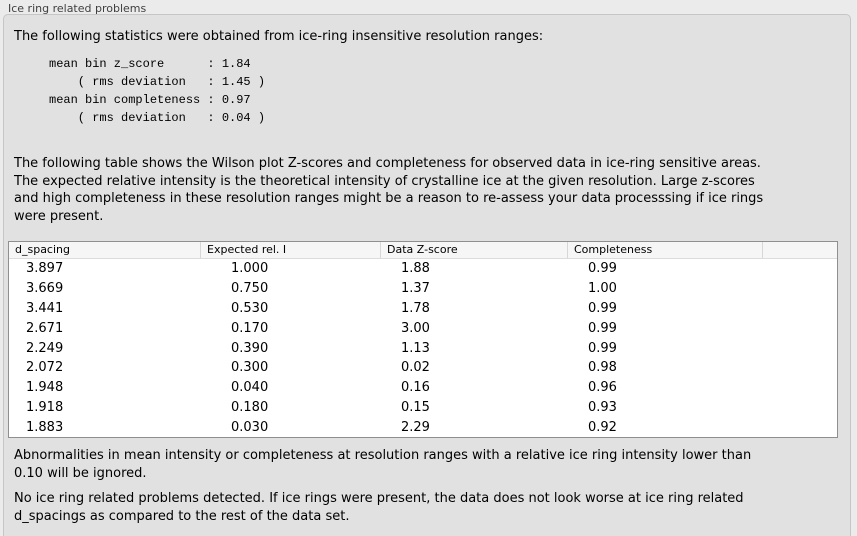 The height and width of the screenshot is (536, 857). What do you see at coordinates (602, 407) in the screenshot?
I see `table-cell: 0.93` at bounding box center [602, 407].